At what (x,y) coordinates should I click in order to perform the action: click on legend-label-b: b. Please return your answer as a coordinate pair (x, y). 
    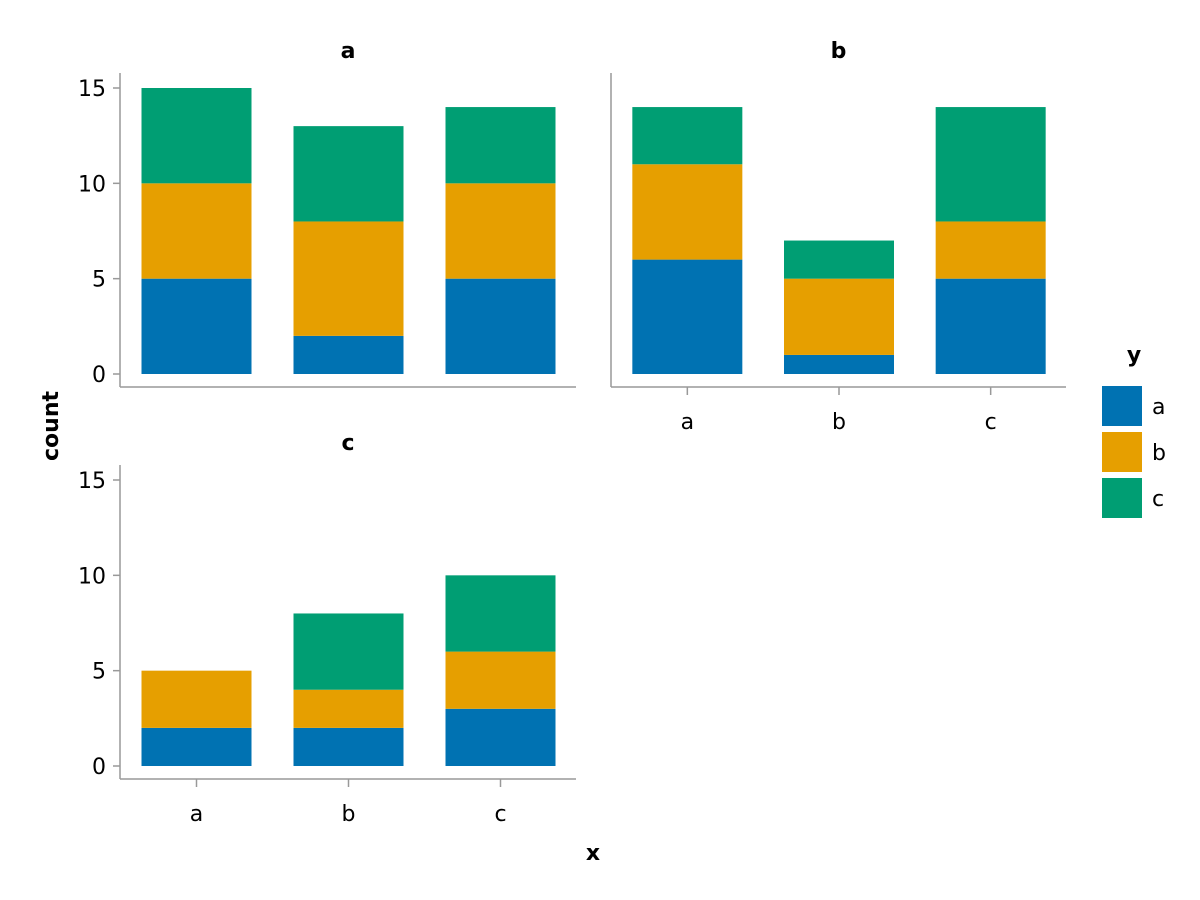
    Looking at the image, I should click on (1159, 453).